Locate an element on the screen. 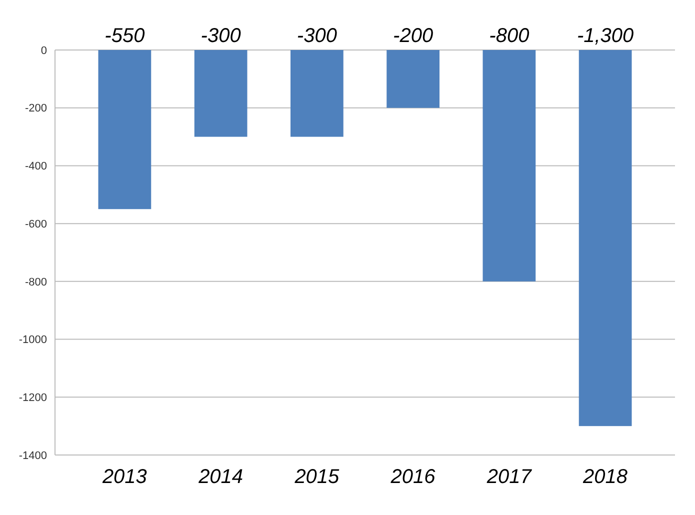 This screenshot has height=515, width=695. x-tick-label: 2016 is located at coordinates (413, 477).